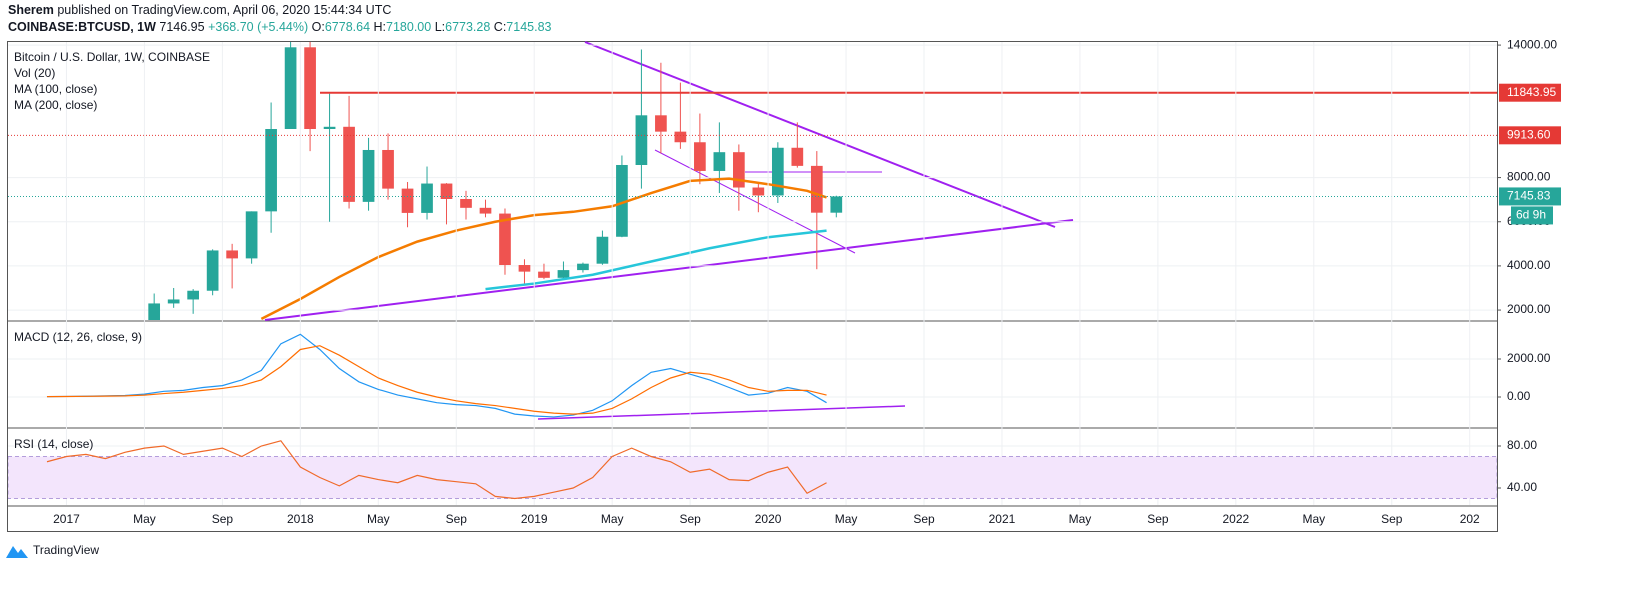  Describe the element at coordinates (528, 27) in the screenshot. I see `close: 7145.83` at that location.